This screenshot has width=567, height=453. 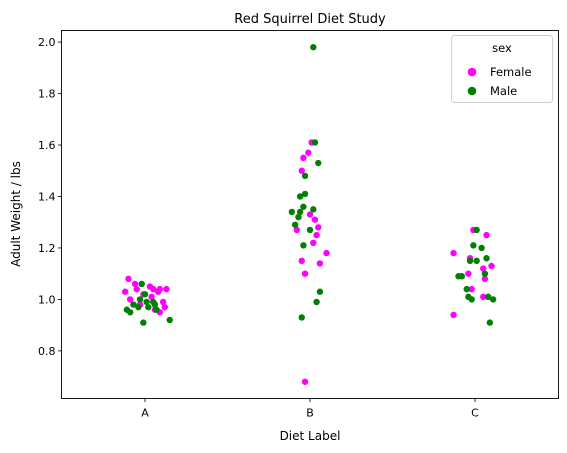 I want to click on y-tick-label: 2.0, so click(x=47, y=42).